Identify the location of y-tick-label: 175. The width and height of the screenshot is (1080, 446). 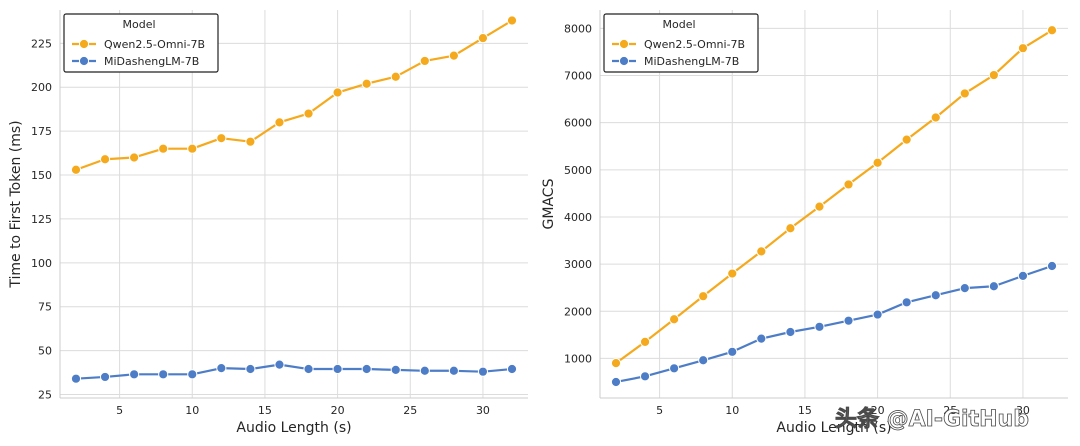
(41, 131).